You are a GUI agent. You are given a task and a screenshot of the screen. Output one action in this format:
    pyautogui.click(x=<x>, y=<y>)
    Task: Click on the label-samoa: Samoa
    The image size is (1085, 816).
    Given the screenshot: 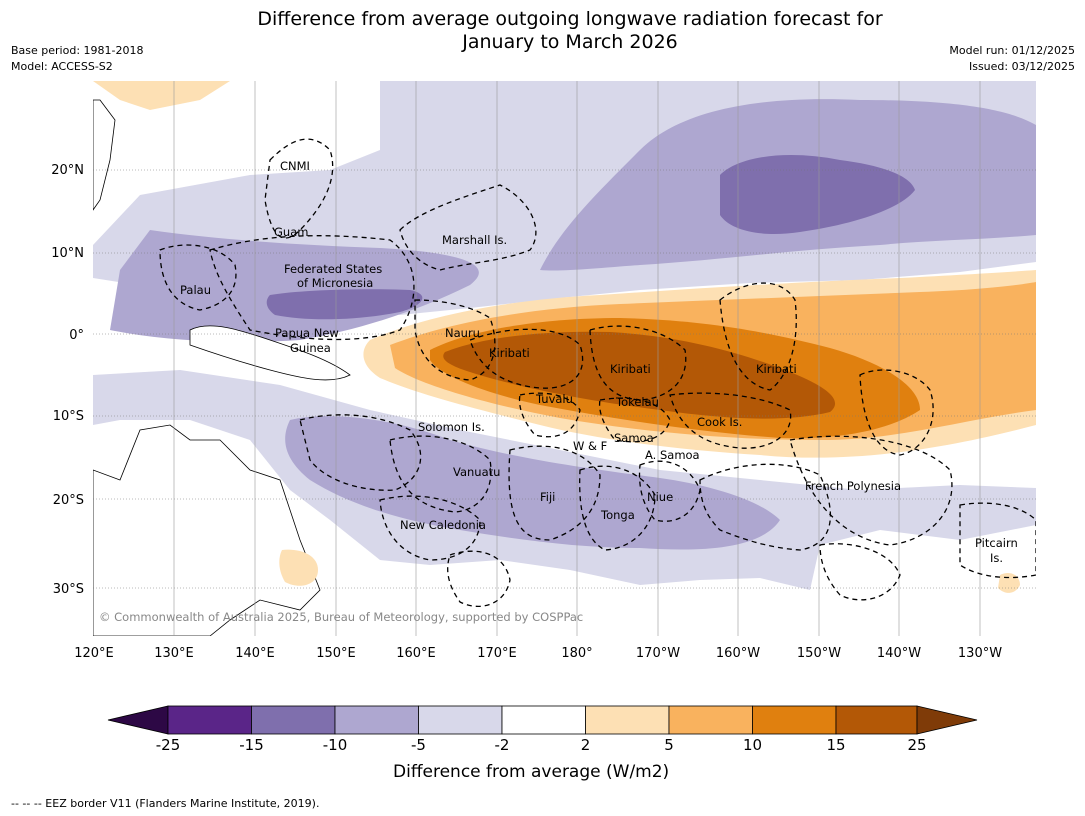 What is the action you would take?
    pyautogui.click(x=634, y=438)
    